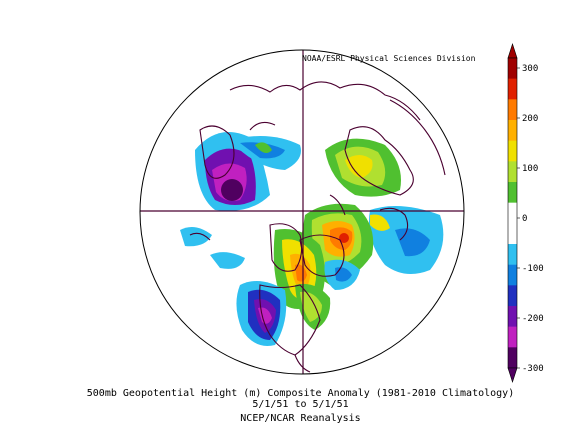  Describe the element at coordinates (533, 269) in the screenshot. I see `colorbar-tick-label: -100` at that location.